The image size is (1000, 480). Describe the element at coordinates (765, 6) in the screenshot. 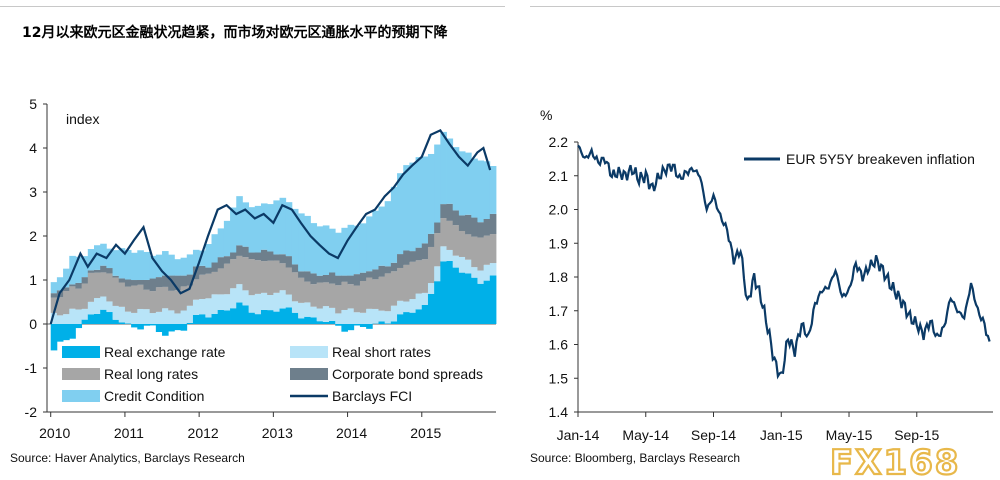

I see `top-rule-right` at that location.